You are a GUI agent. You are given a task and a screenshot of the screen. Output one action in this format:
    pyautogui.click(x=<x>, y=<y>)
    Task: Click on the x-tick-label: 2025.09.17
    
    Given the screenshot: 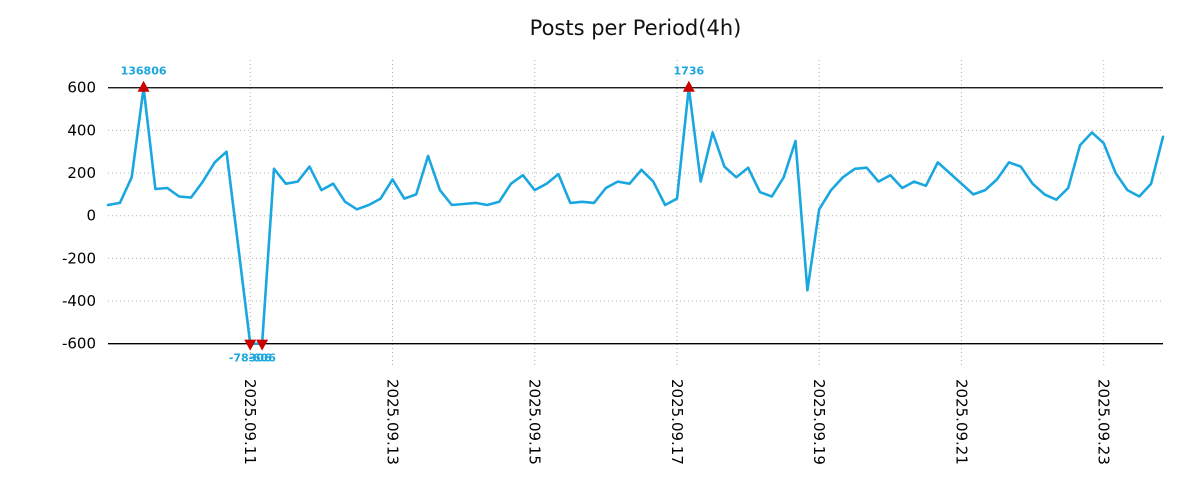 What is the action you would take?
    pyautogui.click(x=677, y=422)
    